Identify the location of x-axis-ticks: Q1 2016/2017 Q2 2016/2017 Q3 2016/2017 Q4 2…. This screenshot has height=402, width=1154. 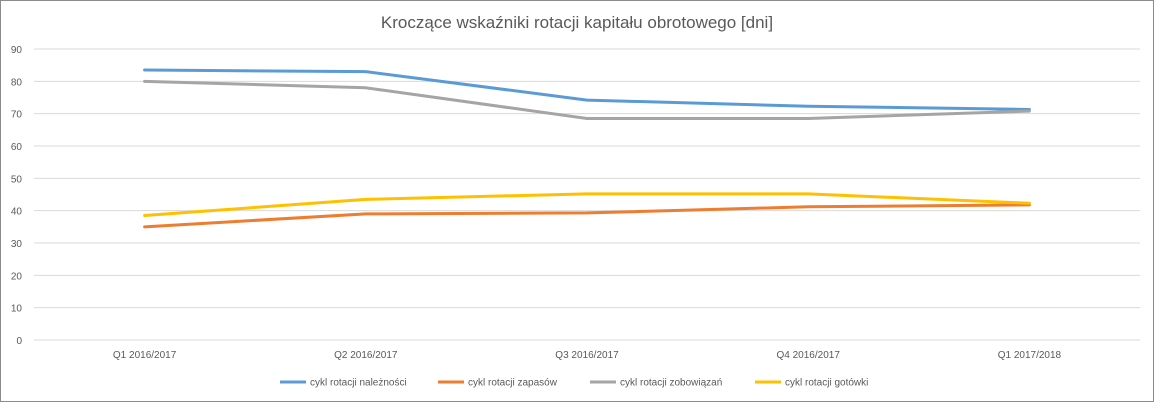
(587, 355).